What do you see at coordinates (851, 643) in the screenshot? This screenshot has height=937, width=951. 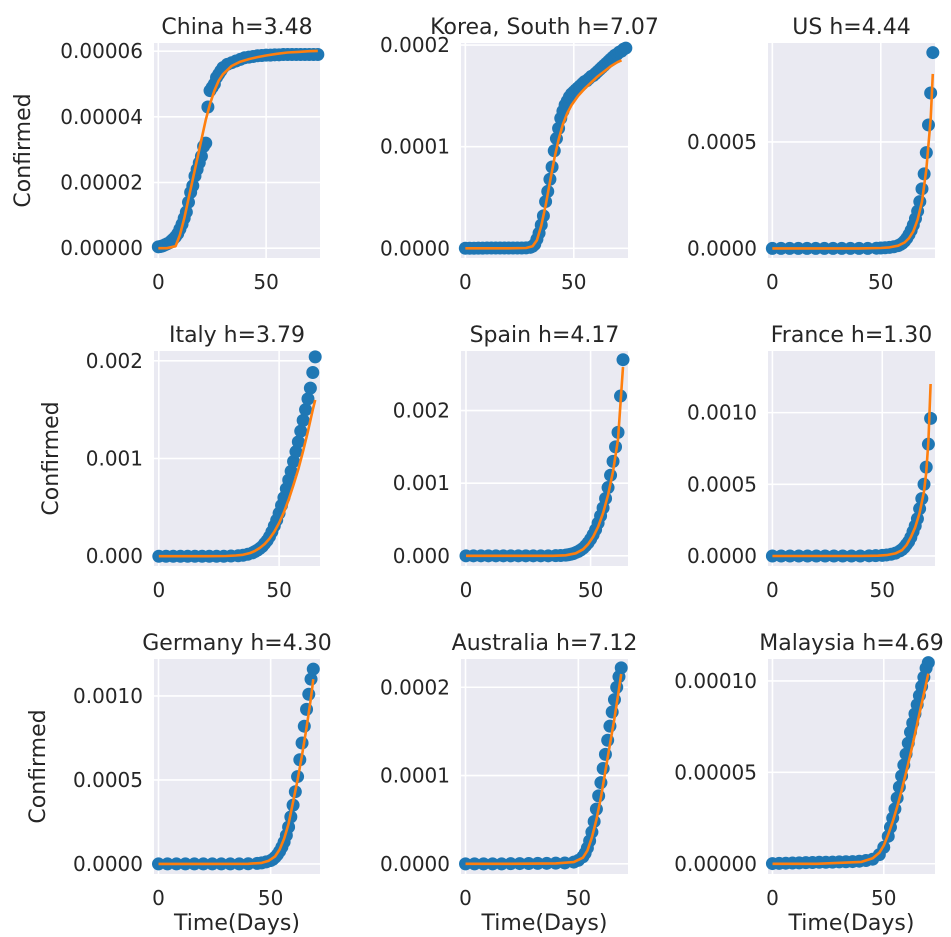 I see `subplot-title: Malaysia h=4.69` at bounding box center [851, 643].